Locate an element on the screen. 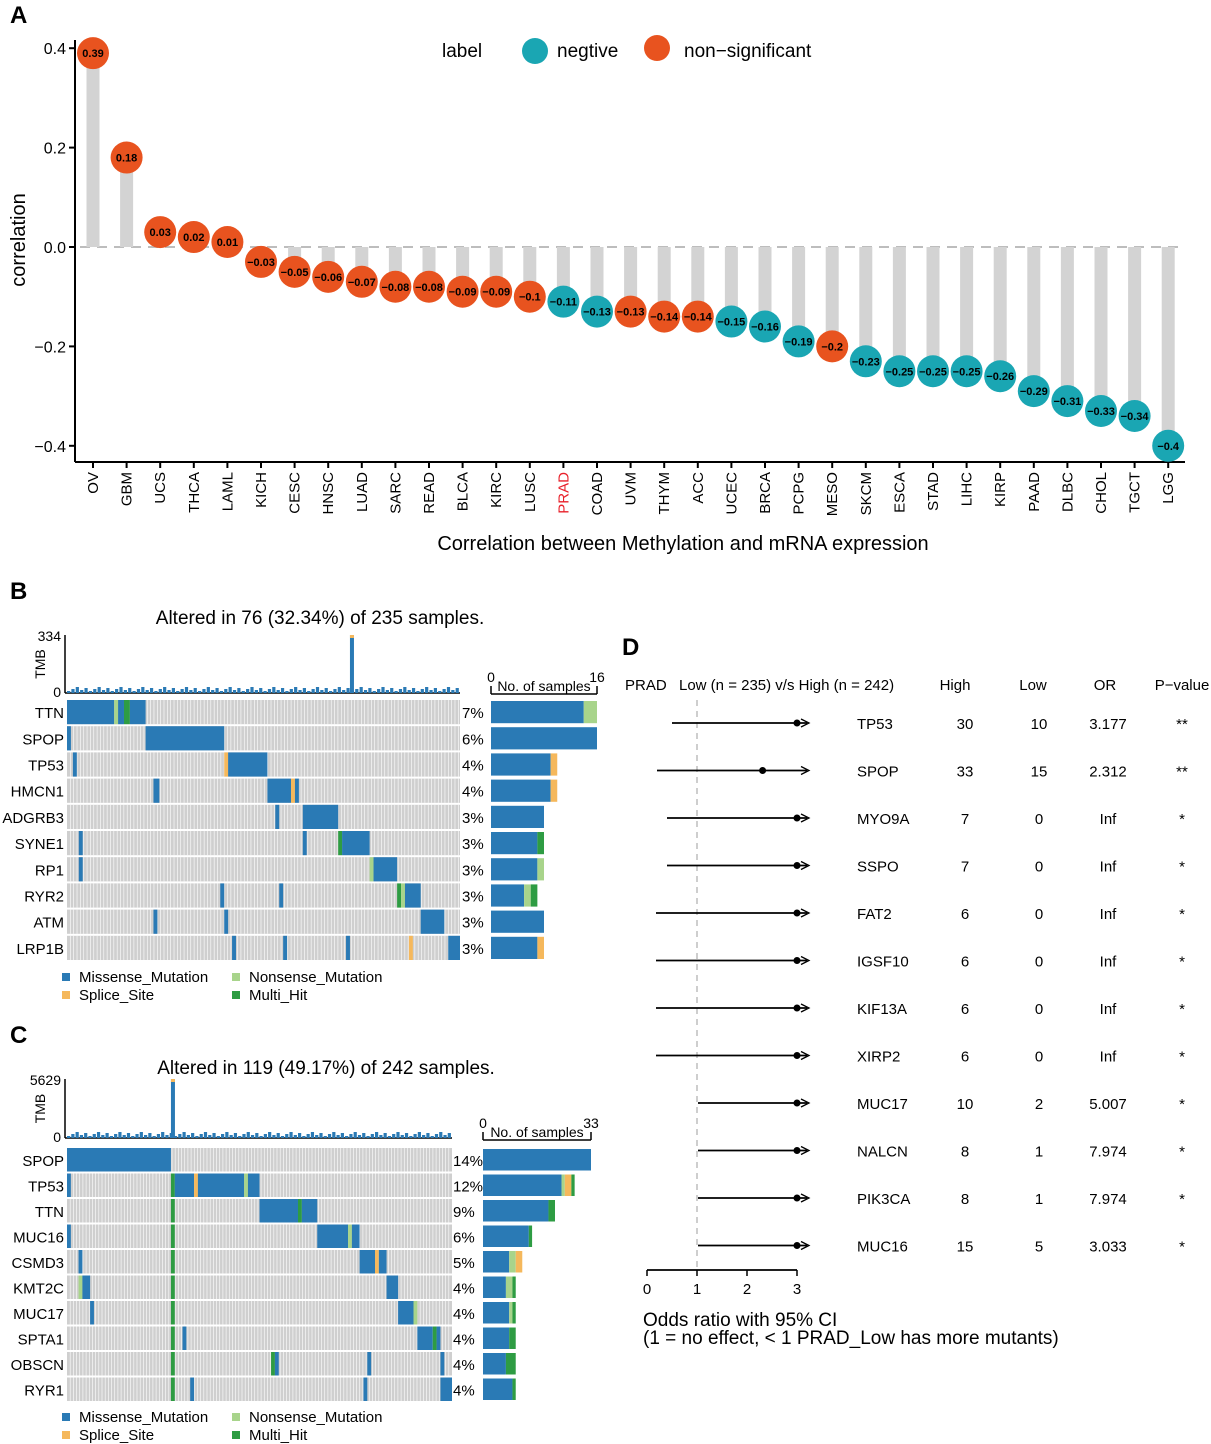  forest-or-value: 7.974 is located at coordinates (1108, 1152).